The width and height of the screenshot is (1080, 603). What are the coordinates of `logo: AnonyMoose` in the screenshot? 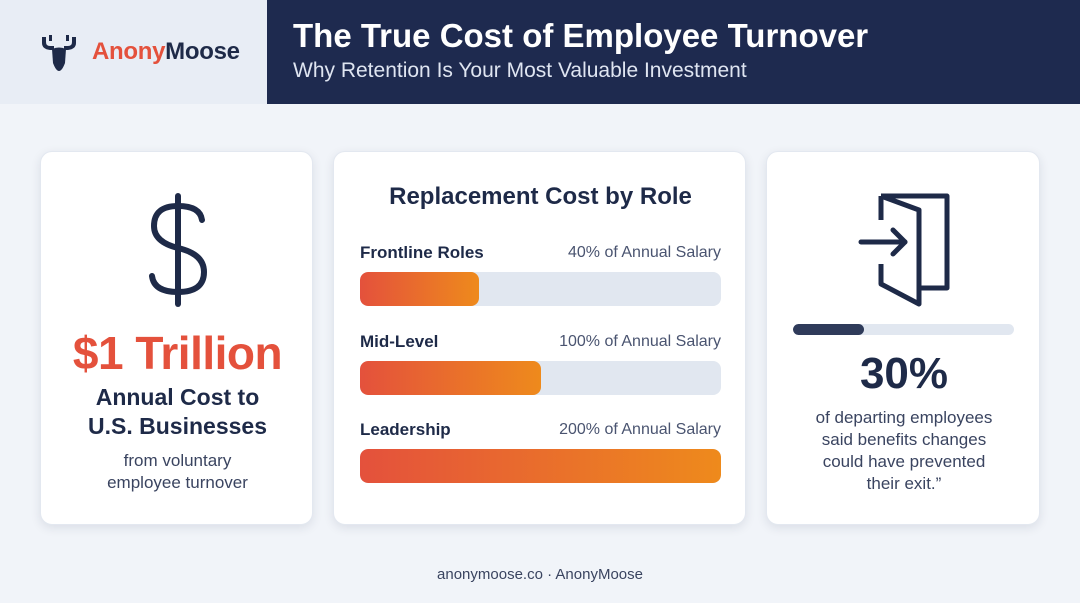 It's located at (133, 52).